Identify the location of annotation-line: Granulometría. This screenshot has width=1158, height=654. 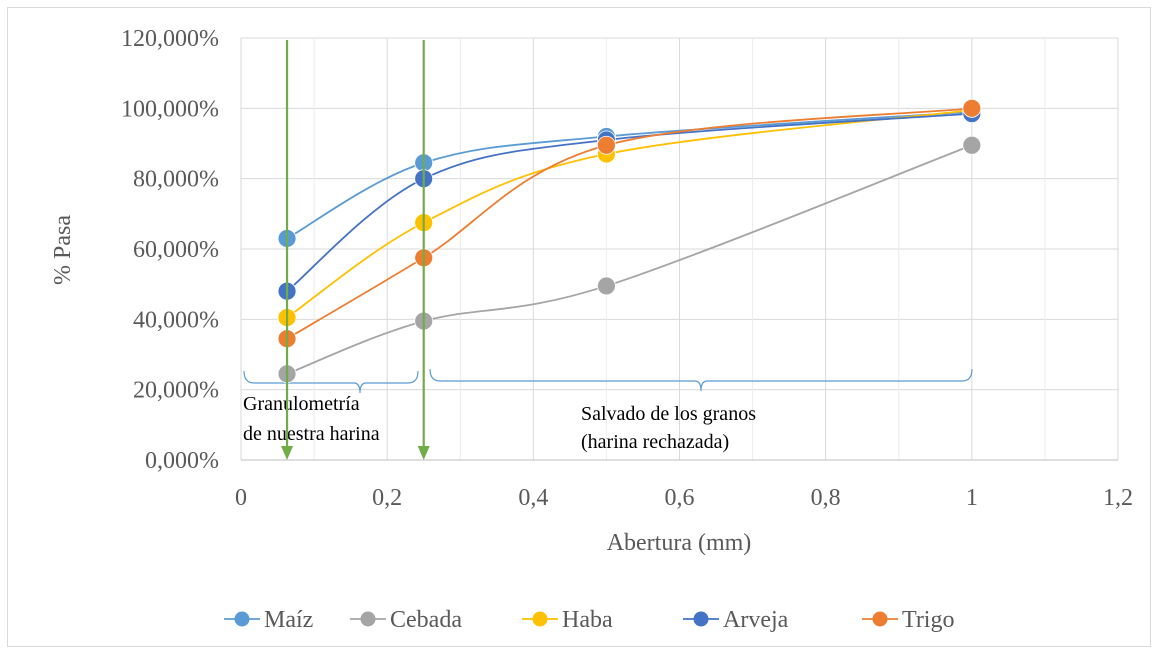
(301, 404).